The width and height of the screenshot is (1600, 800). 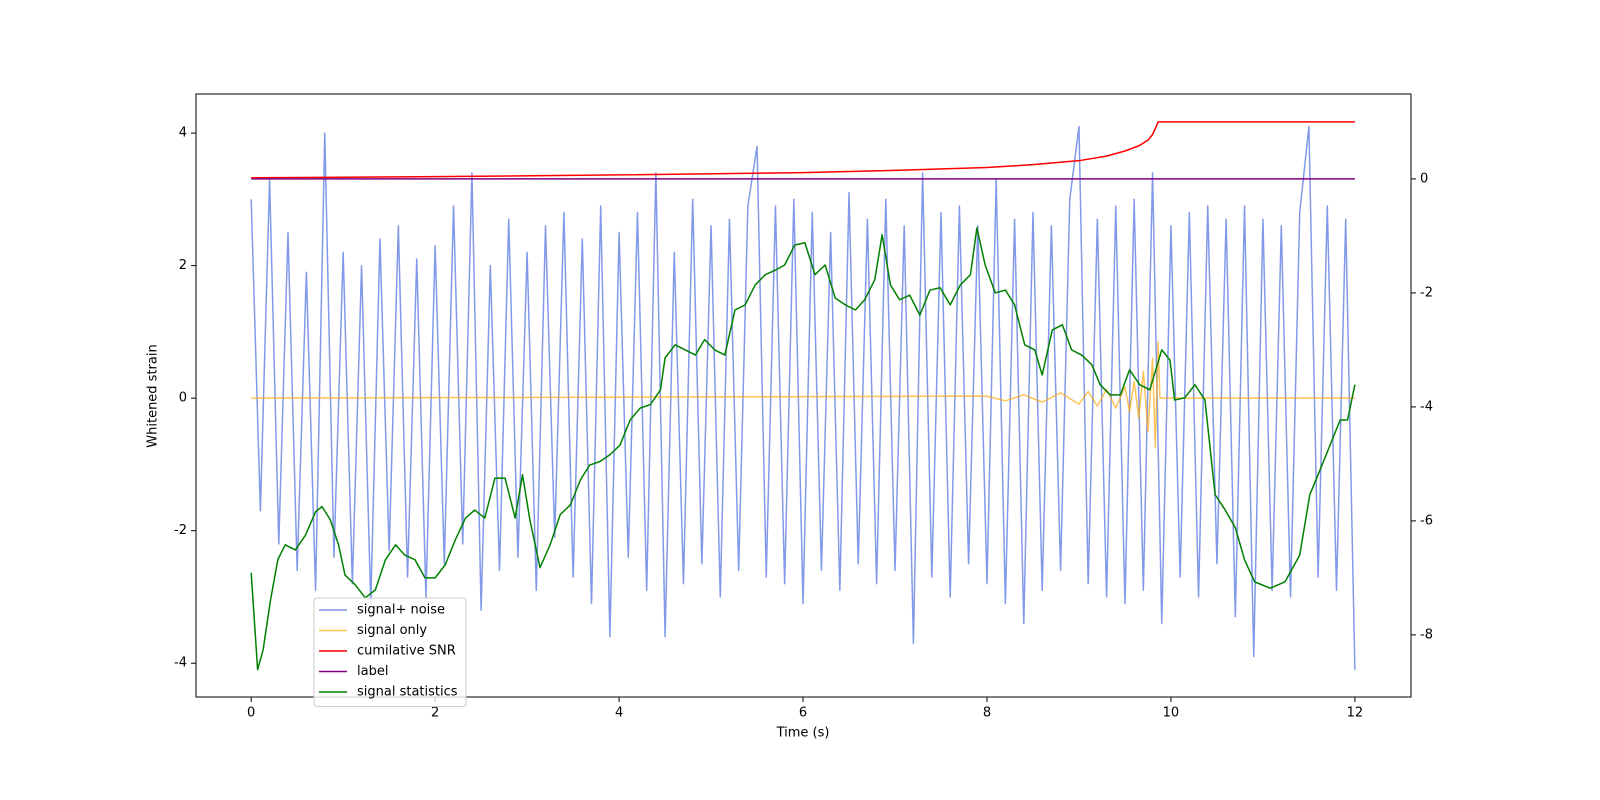 I want to click on y-axis-label: Whitened strain, so click(x=153, y=395).